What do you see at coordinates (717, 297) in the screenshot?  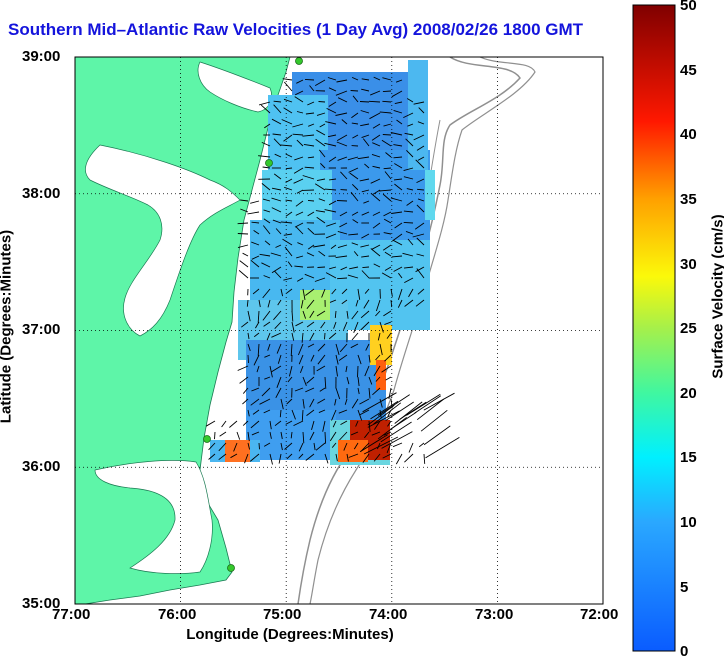 I see `colorbar-label: Surface Velocity (cm/s)` at bounding box center [717, 297].